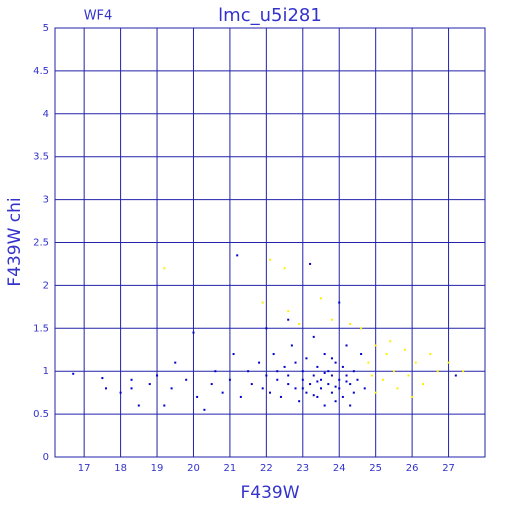 This screenshot has width=512, height=512. What do you see at coordinates (339, 468) in the screenshot?
I see `x-tick-label: 24` at bounding box center [339, 468].